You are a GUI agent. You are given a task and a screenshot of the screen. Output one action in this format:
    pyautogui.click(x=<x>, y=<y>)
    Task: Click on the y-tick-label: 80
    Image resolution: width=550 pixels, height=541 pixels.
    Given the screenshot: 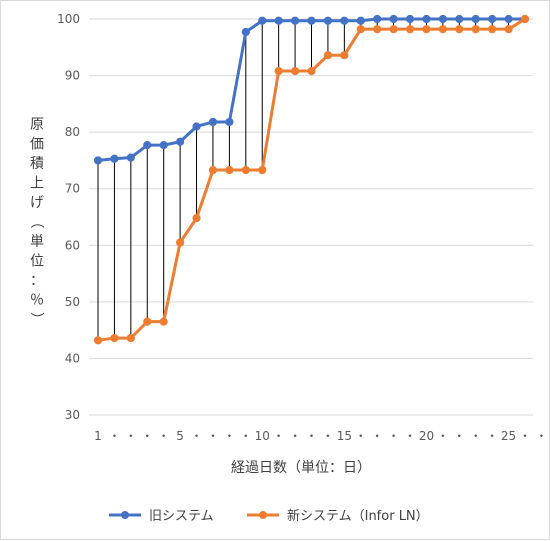 What is the action you would take?
    pyautogui.click(x=72, y=132)
    